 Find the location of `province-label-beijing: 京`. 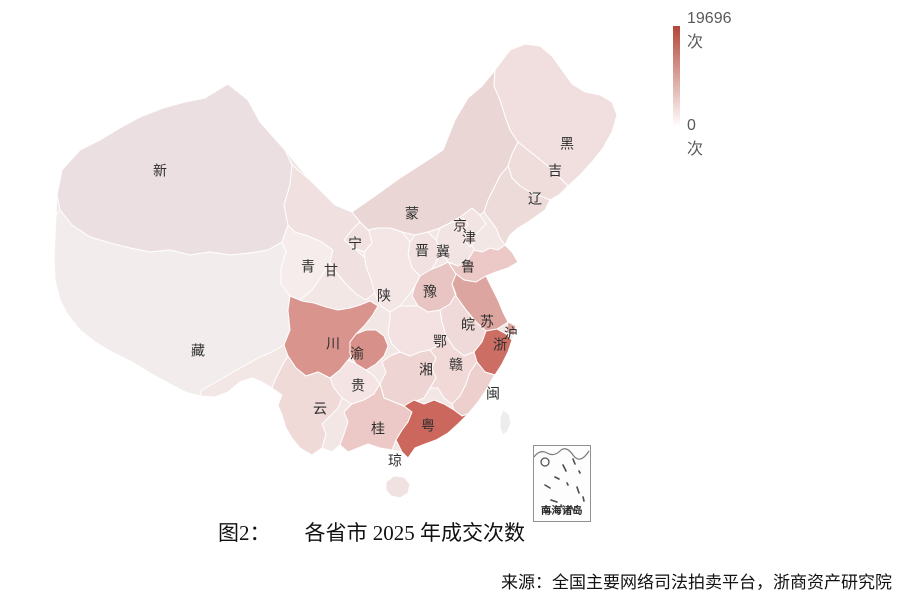

province-label-beijing: 京 is located at coordinates (460, 226).